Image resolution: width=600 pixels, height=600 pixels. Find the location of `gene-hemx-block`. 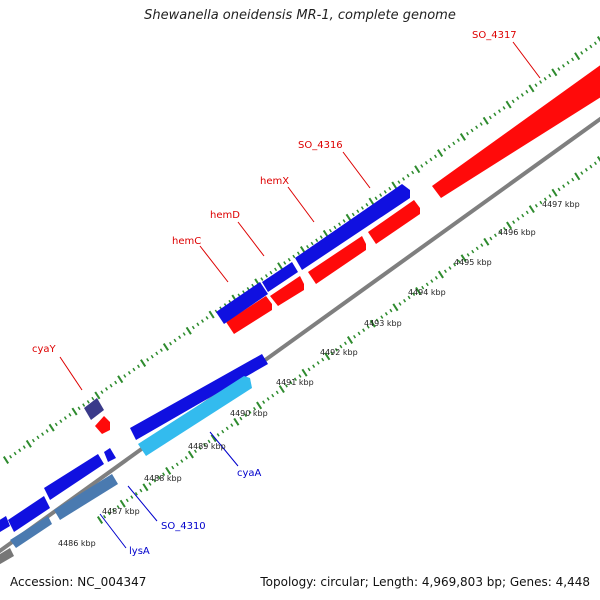

gene-hemx-block is located at coordinates (352, 227).